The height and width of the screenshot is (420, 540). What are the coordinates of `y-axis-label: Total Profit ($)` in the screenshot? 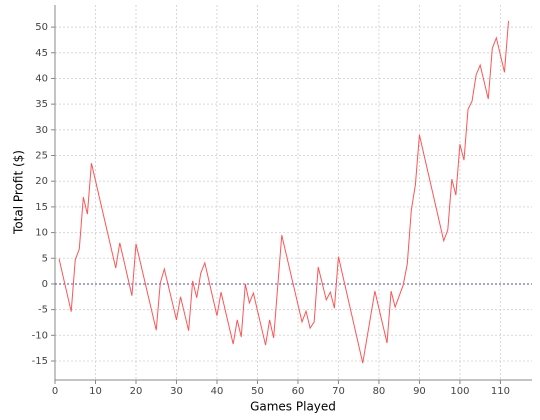 It's located at (19, 192).